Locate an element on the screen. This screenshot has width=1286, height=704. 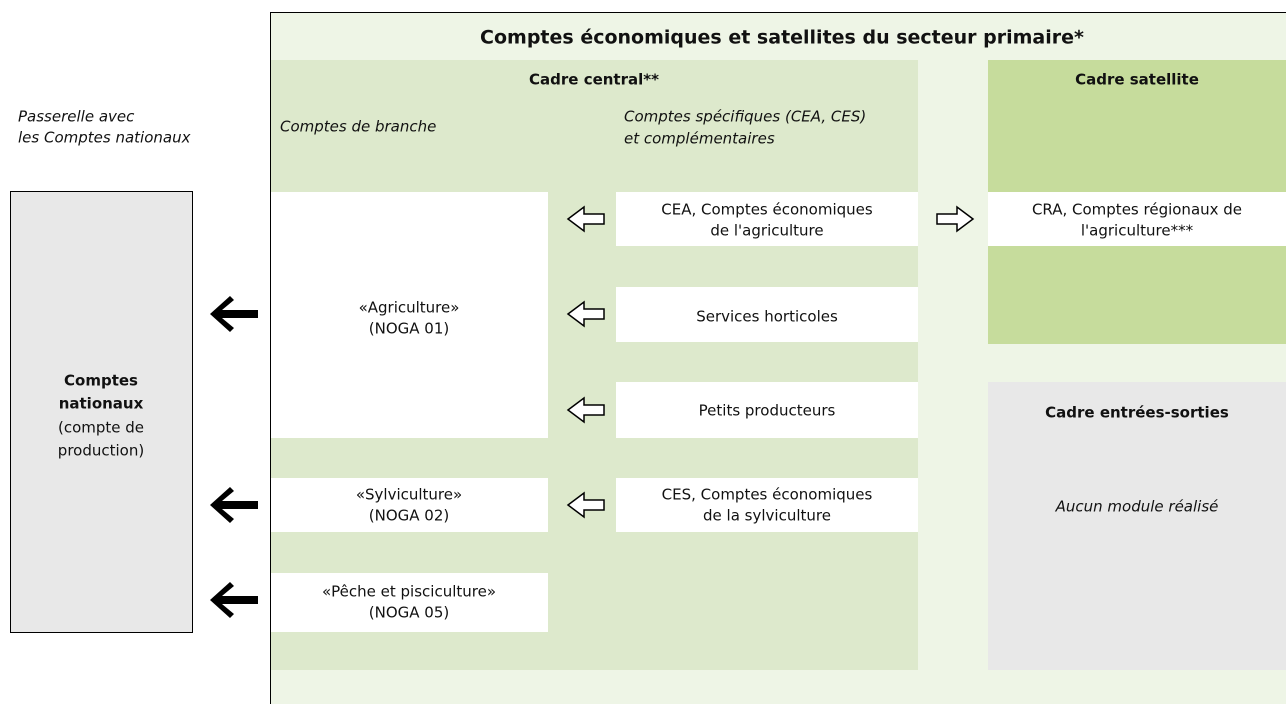
branch-heading: Comptes de branche is located at coordinates (358, 127).